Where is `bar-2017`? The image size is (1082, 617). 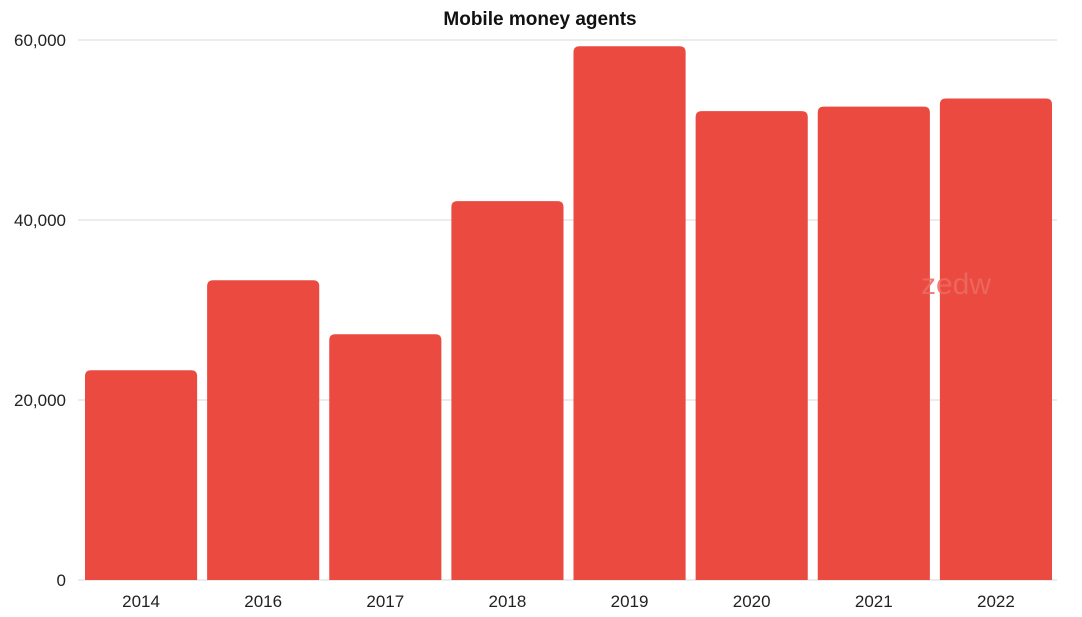
bar-2017 is located at coordinates (385, 457).